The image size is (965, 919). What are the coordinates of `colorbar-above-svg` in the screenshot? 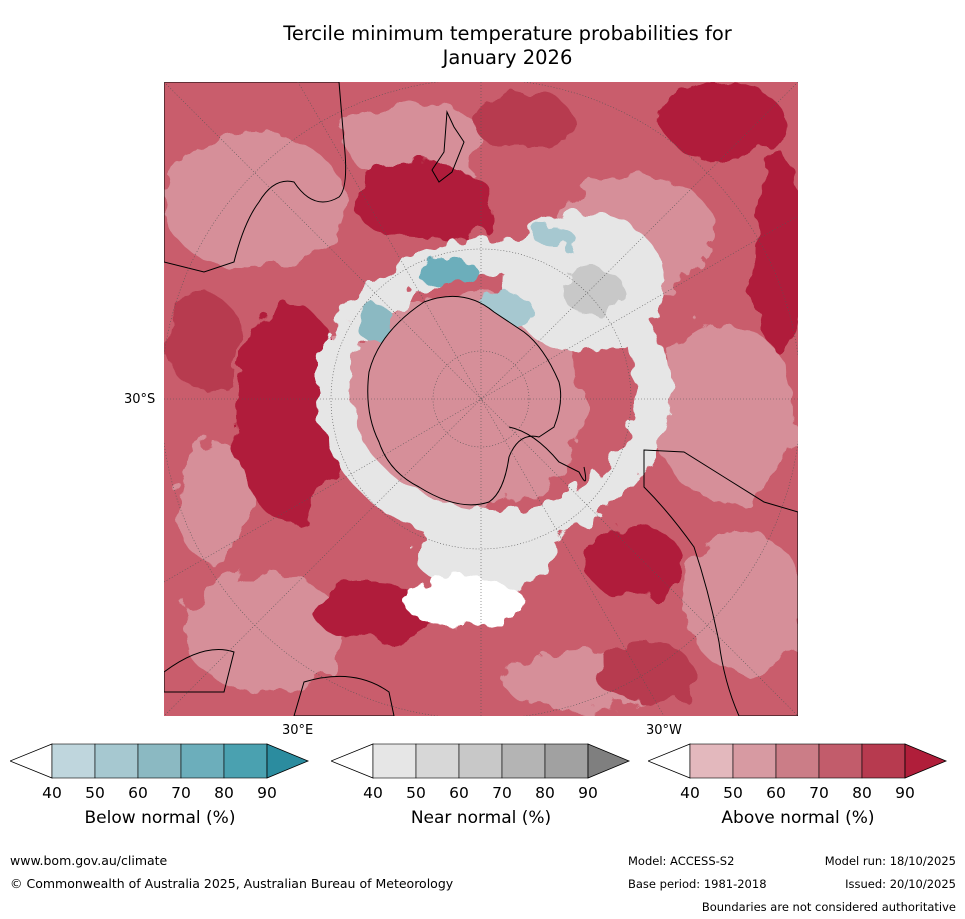 It's located at (797, 761).